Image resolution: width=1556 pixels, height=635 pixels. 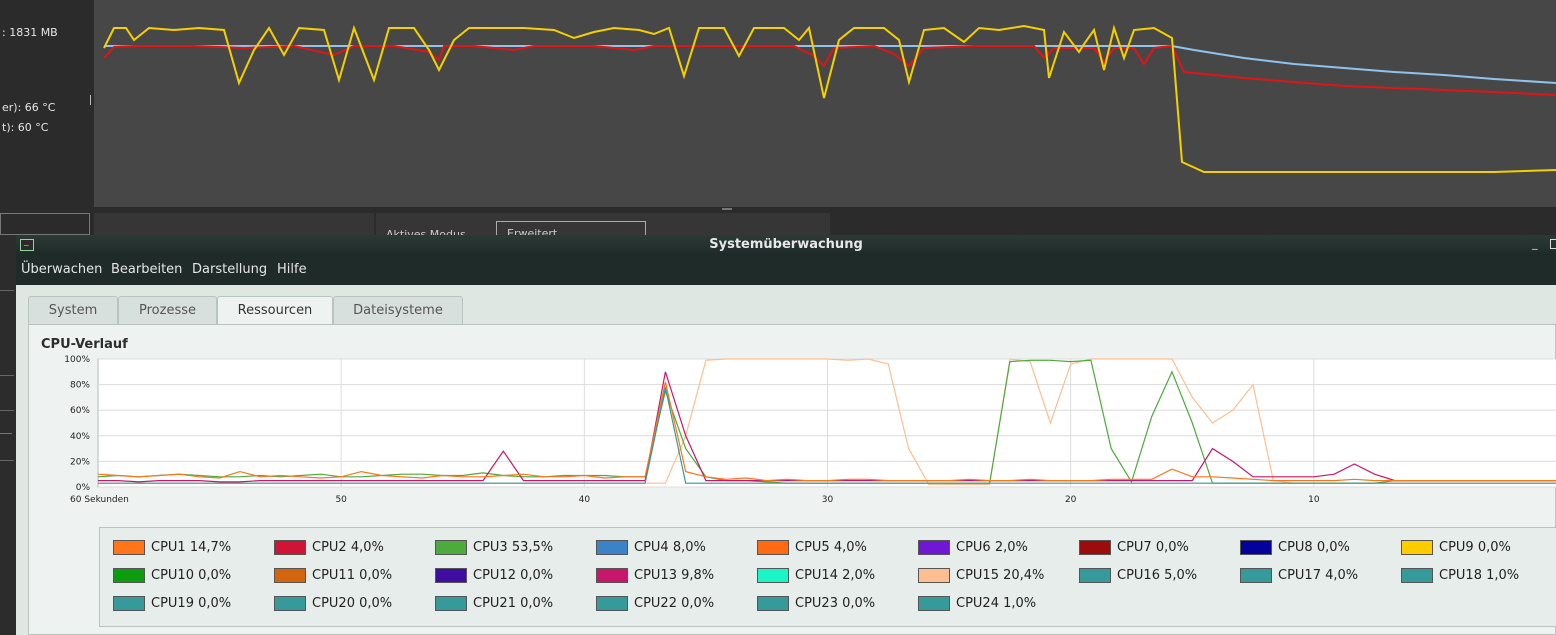 I want to click on legend-label-cpu9: CPU9 0,0%, so click(x=1475, y=547).